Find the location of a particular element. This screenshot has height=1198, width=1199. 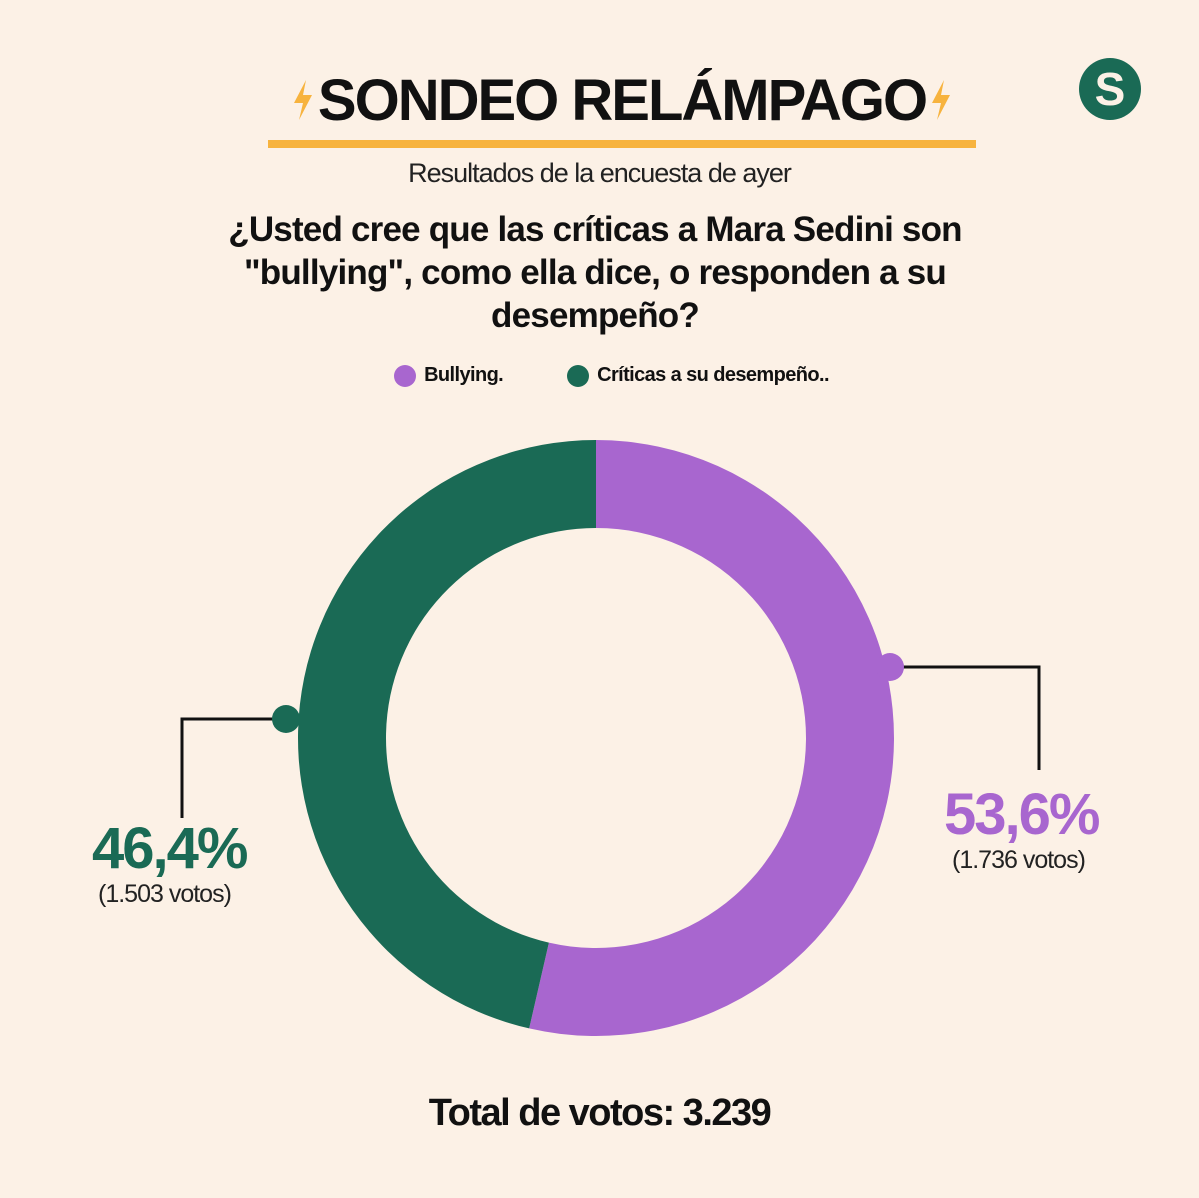

data-label-criticas-votes: (1.503 votos) is located at coordinates (165, 894).